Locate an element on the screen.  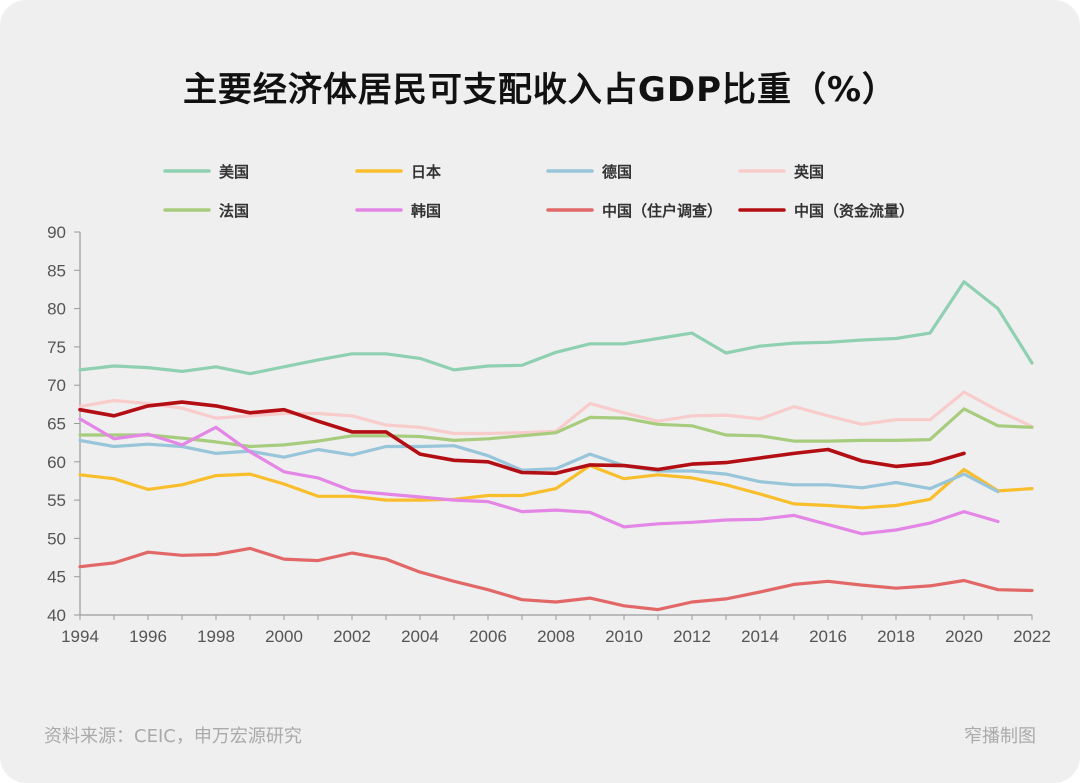
legend-label: 日本 is located at coordinates (426, 172).